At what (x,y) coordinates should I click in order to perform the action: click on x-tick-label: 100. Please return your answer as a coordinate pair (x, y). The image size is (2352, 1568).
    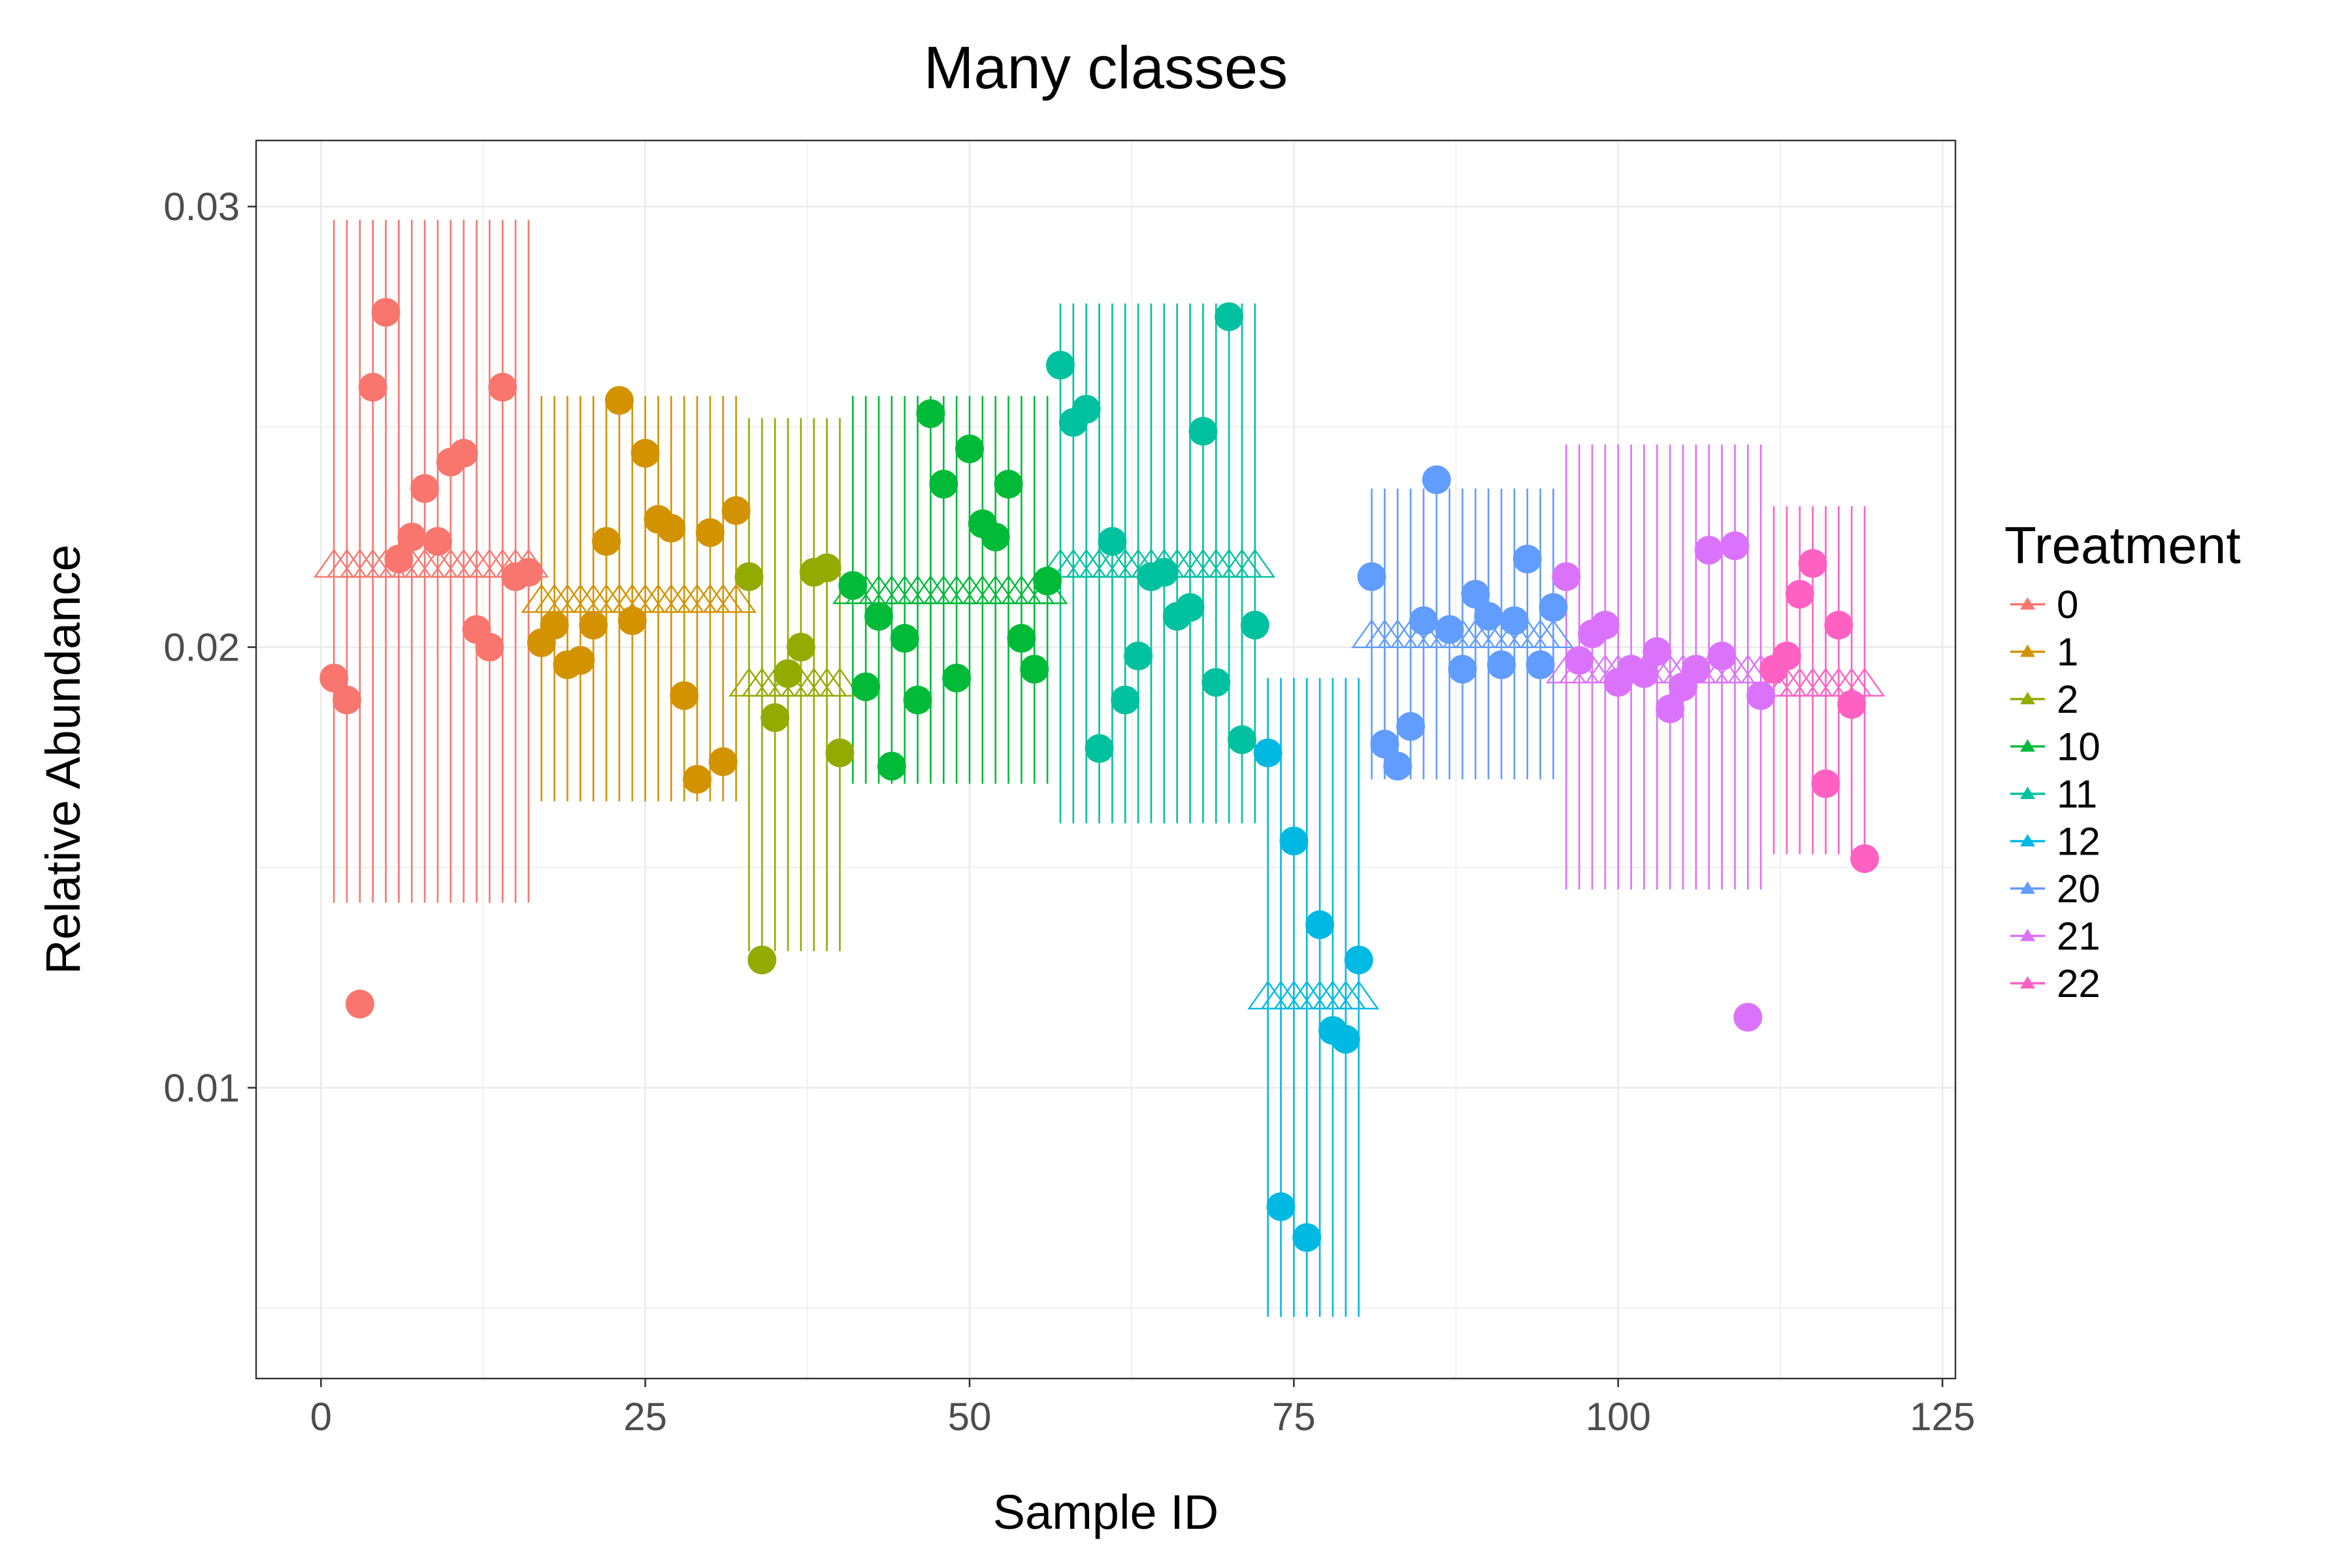
    Looking at the image, I should click on (1618, 1417).